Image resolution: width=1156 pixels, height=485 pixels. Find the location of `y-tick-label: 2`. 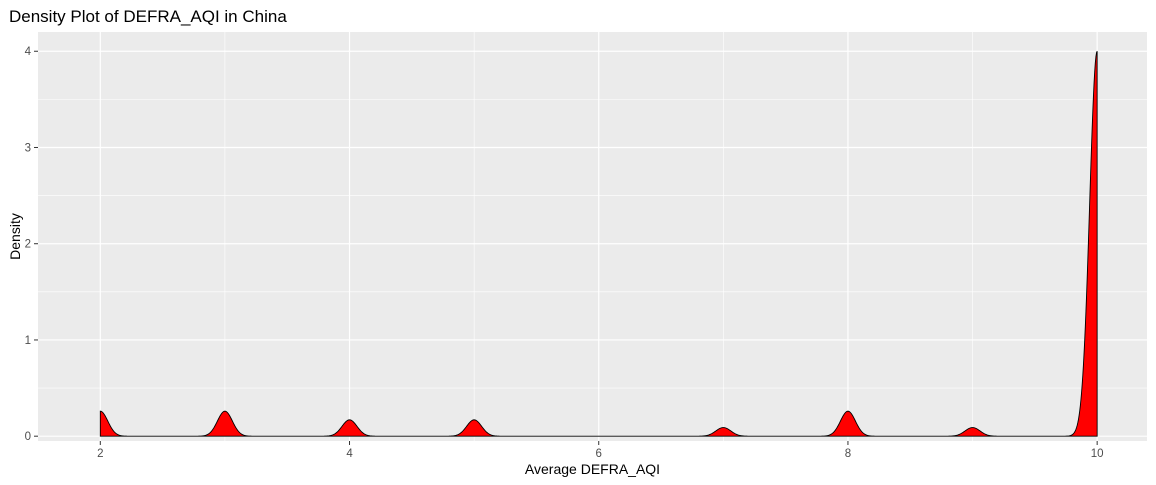

y-tick-label: 2 is located at coordinates (28, 245).